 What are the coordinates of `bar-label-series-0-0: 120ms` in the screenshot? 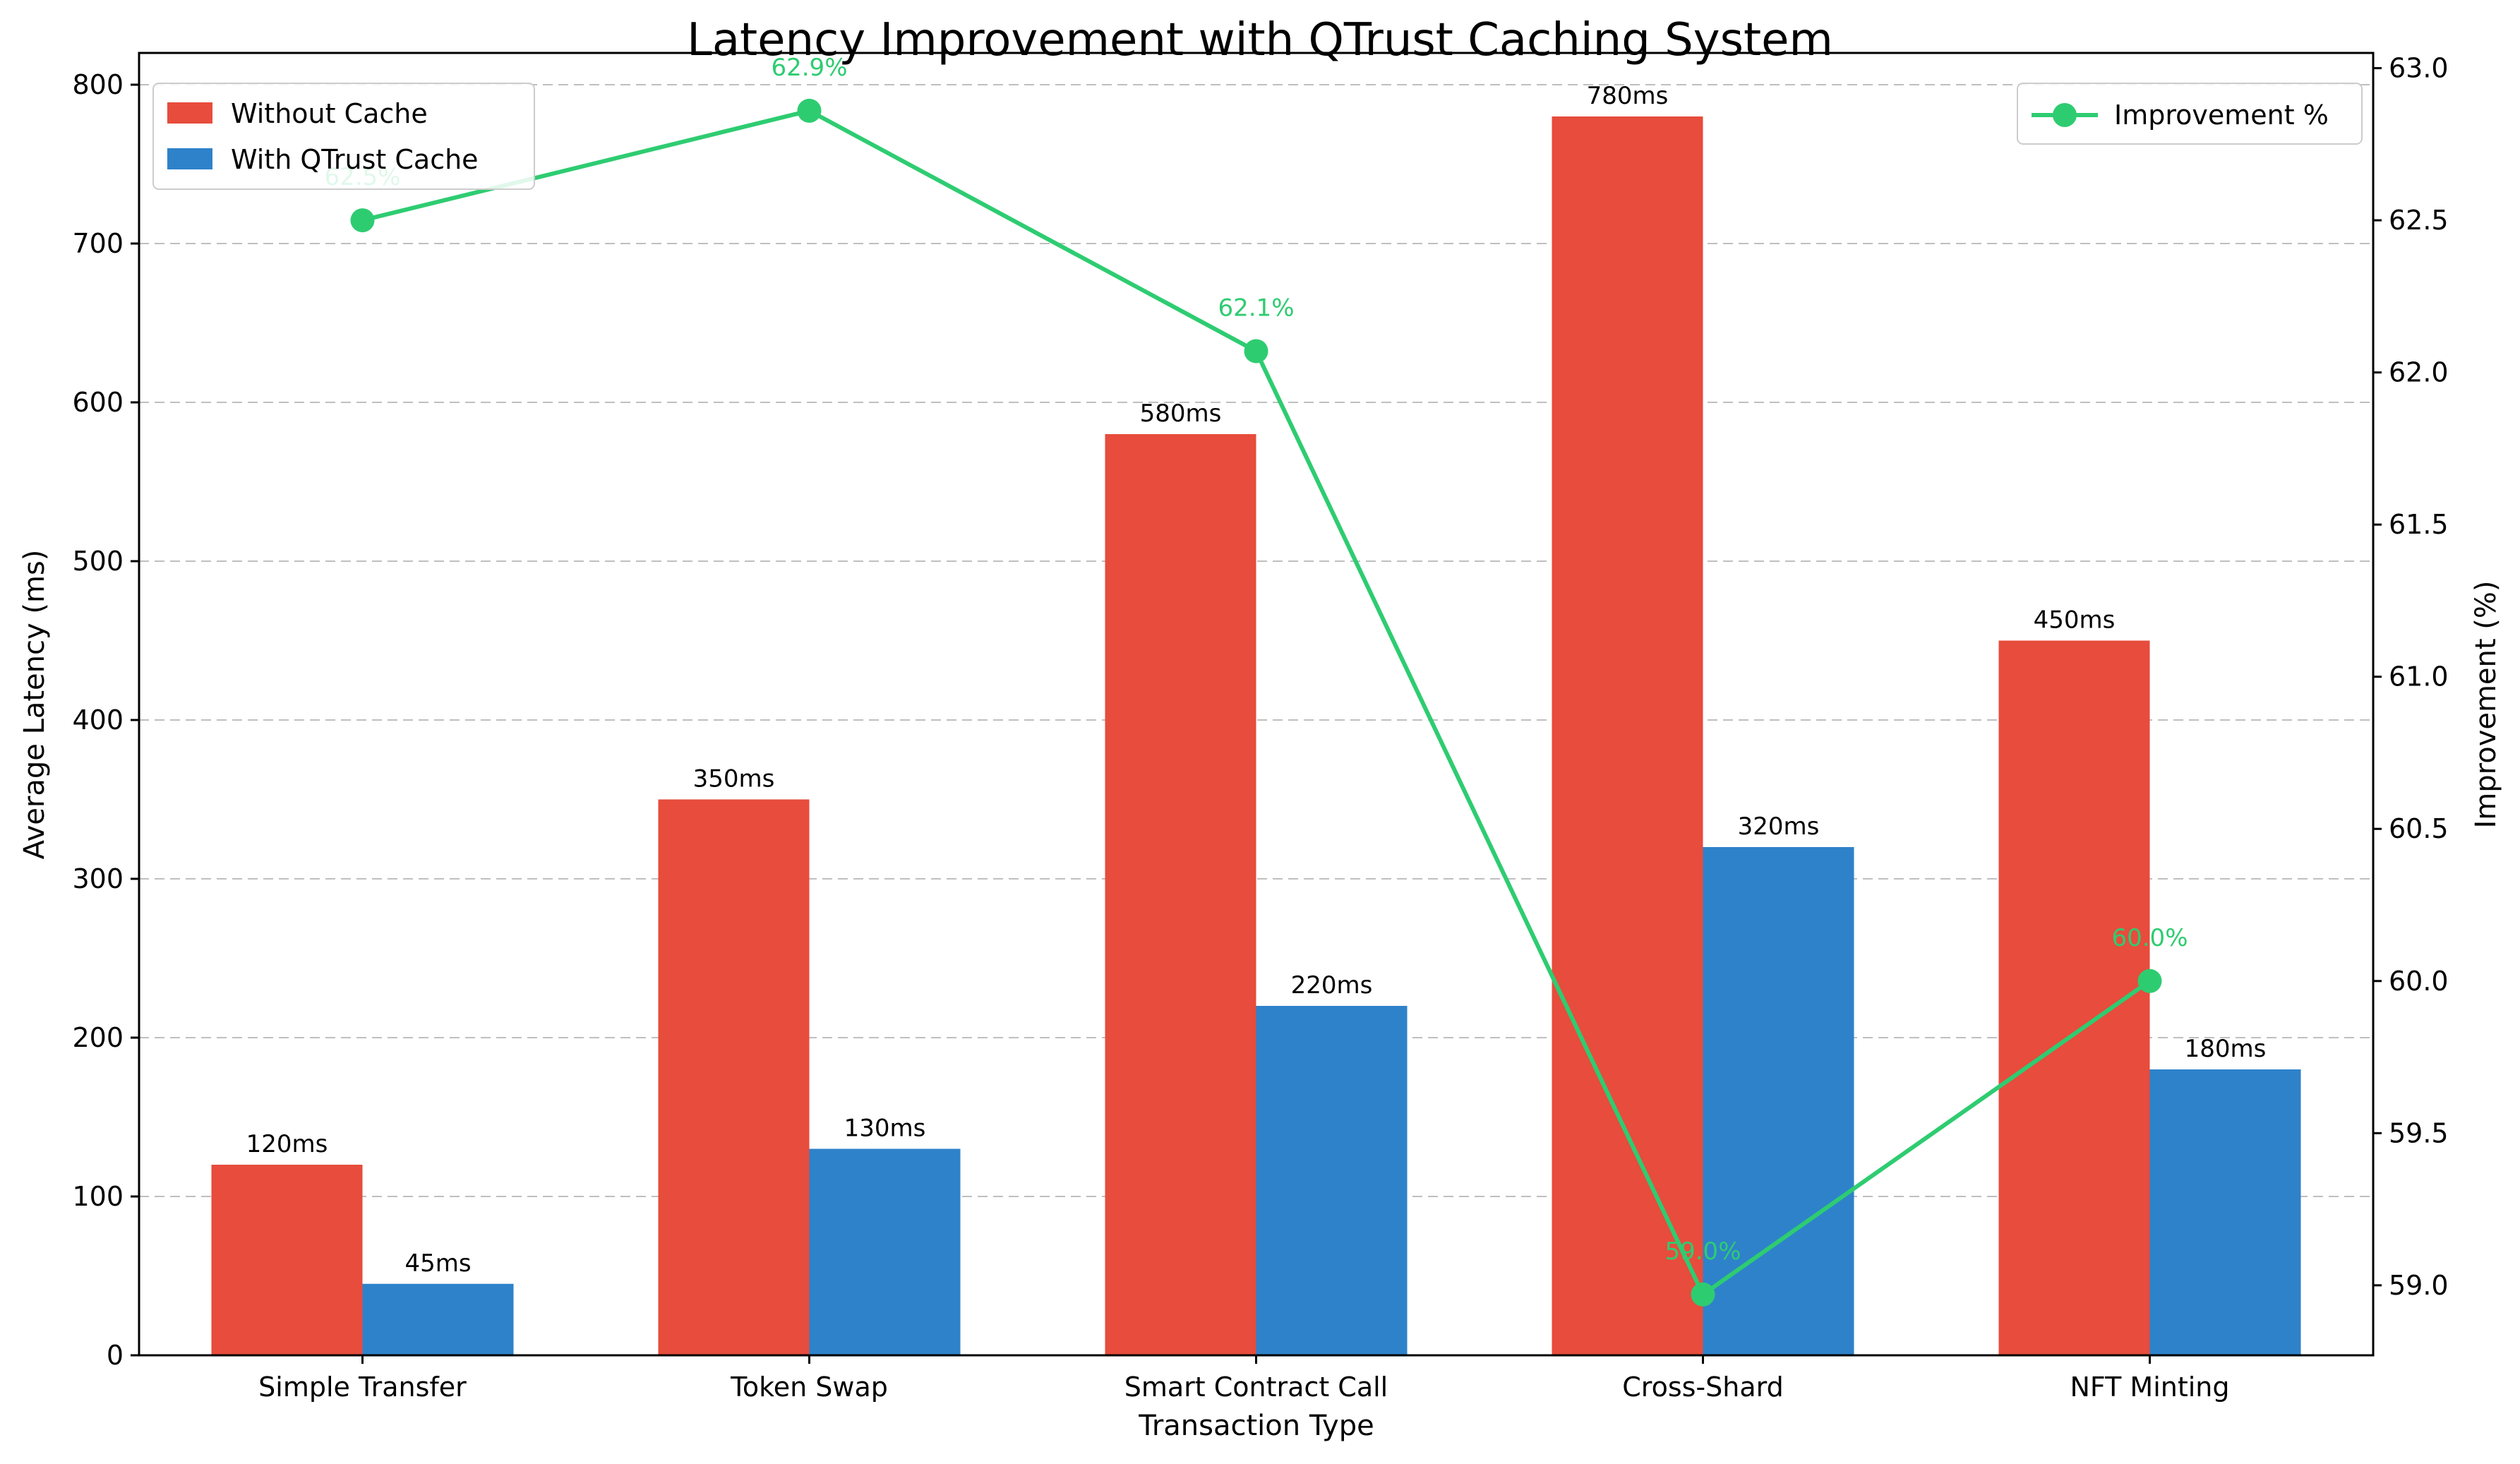 It's located at (287, 1144).